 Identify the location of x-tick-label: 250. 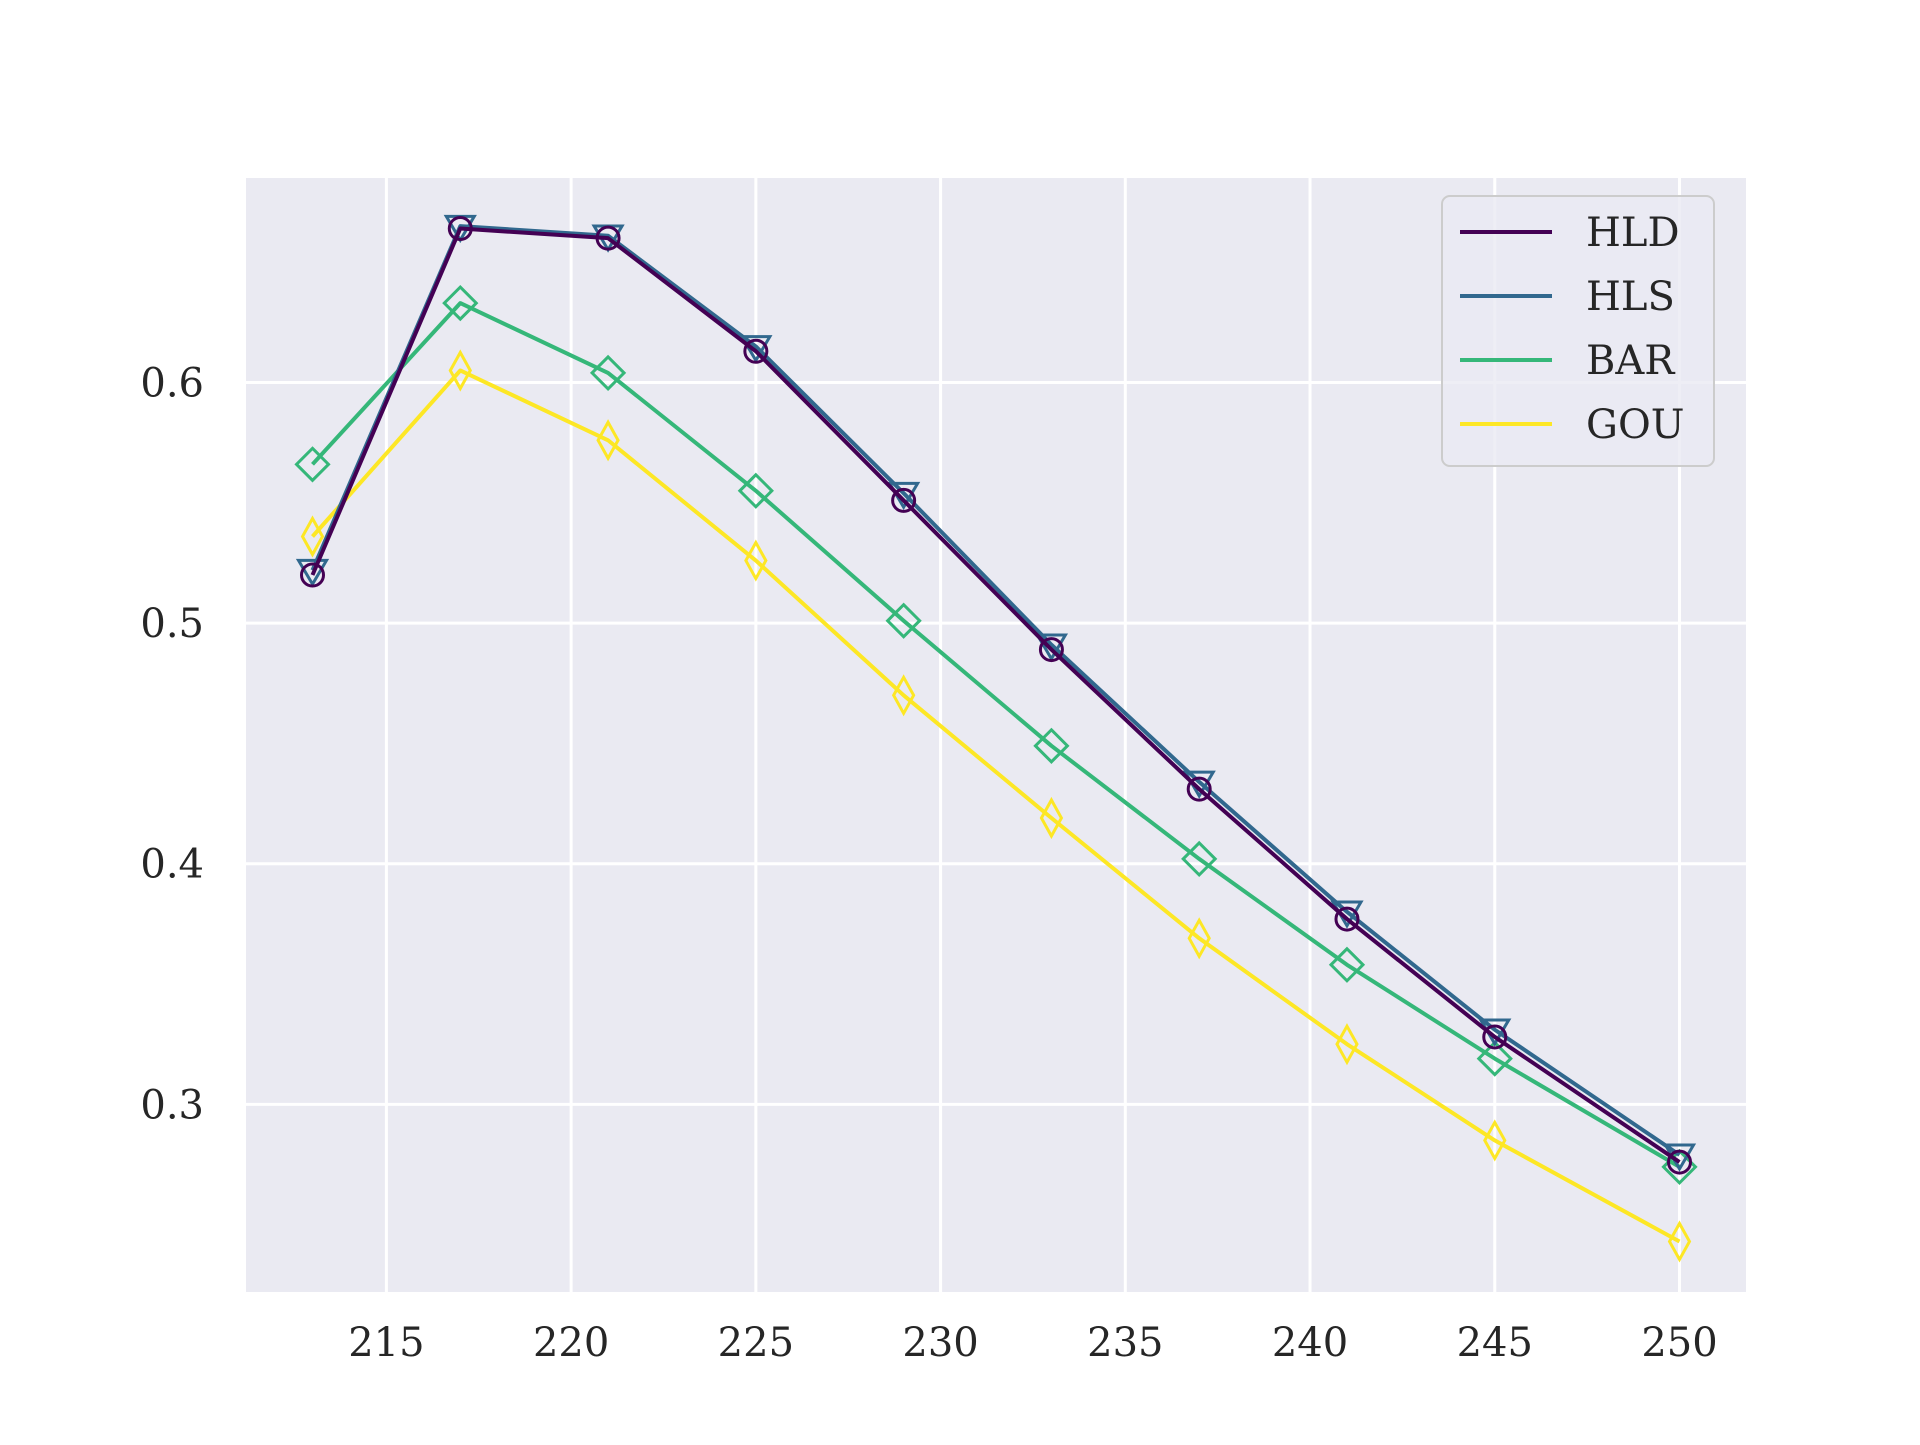
(1679, 1343).